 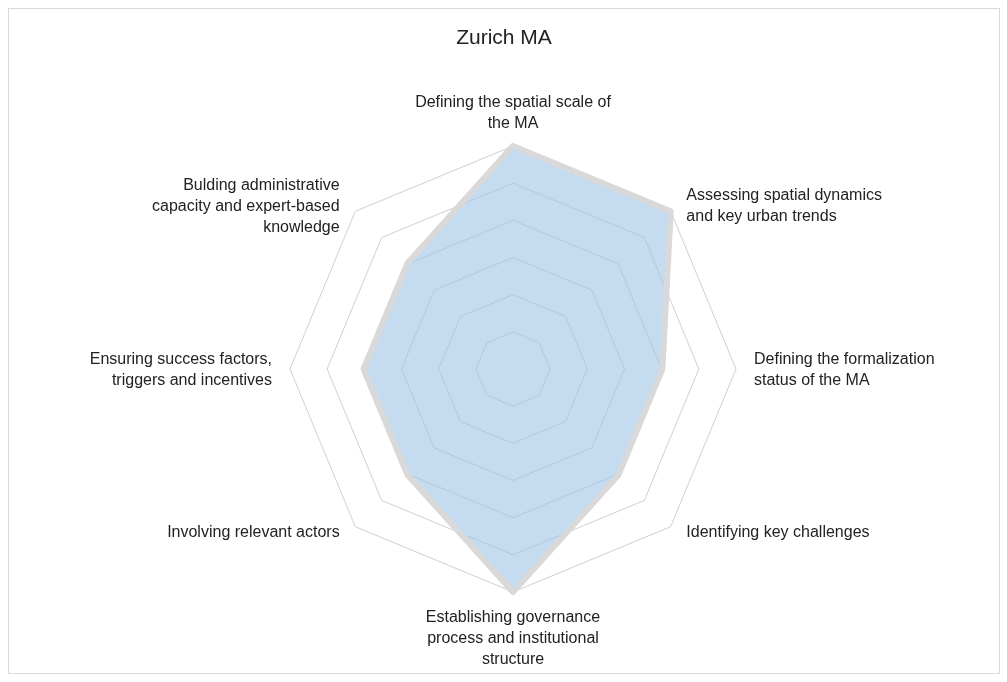 I want to click on spoke-label: Bulding administrative capacity and expert-based knowledge, so click(x=245, y=205).